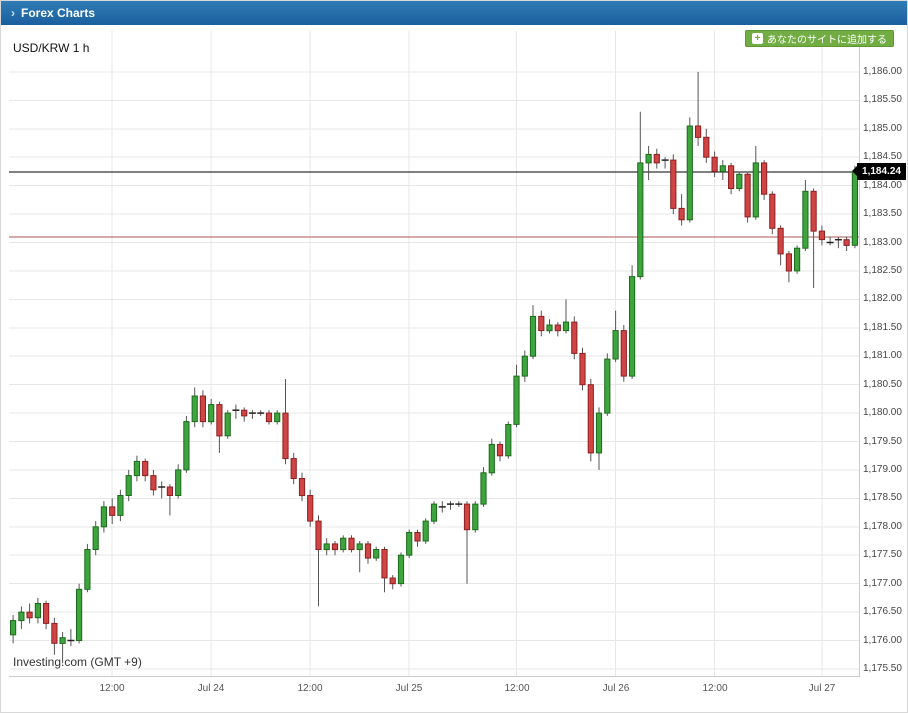  I want to click on y-tick-label: 1,185.50, so click(882, 99).